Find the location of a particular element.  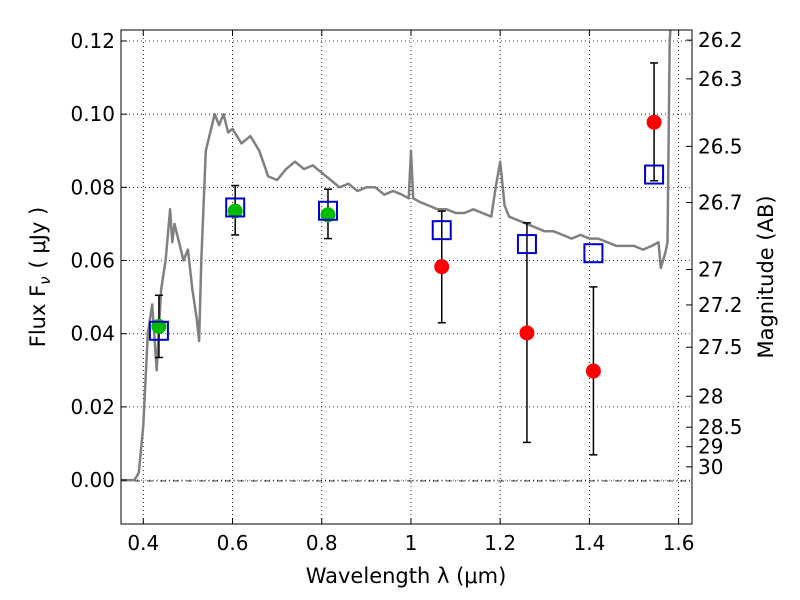

magnitude-tick-label: 28.5 is located at coordinates (720, 427).